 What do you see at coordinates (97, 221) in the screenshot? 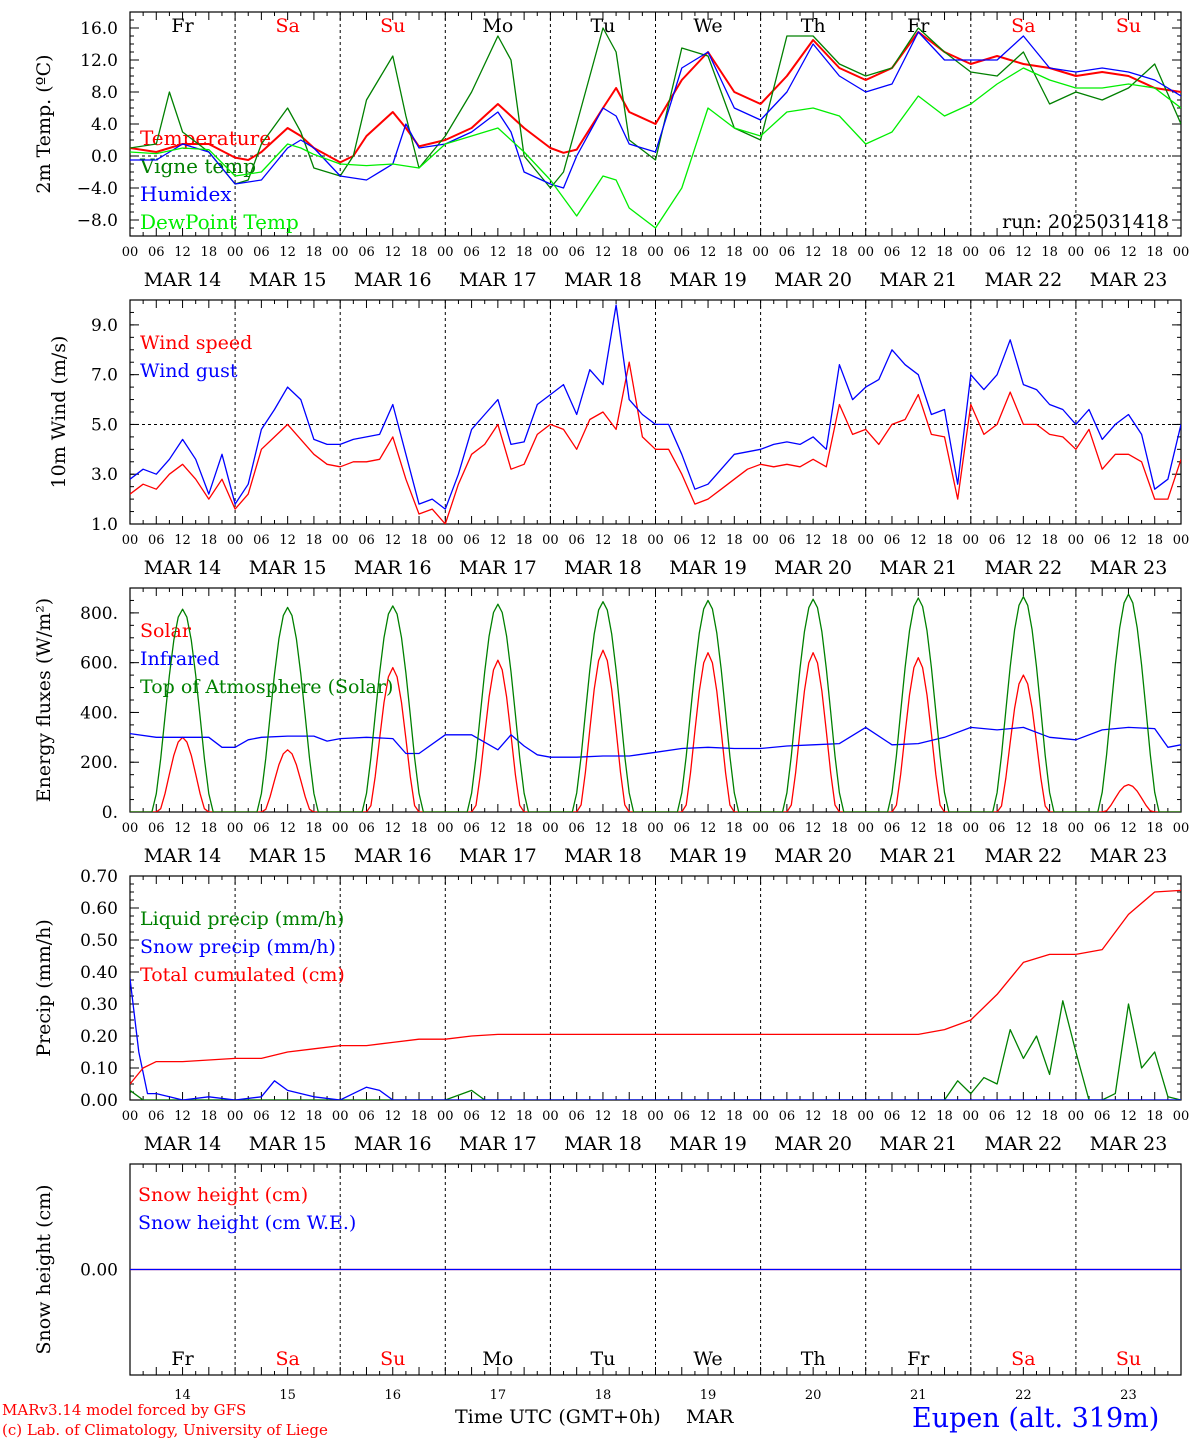
I see `y-tick-label: −8.0` at bounding box center [97, 221].